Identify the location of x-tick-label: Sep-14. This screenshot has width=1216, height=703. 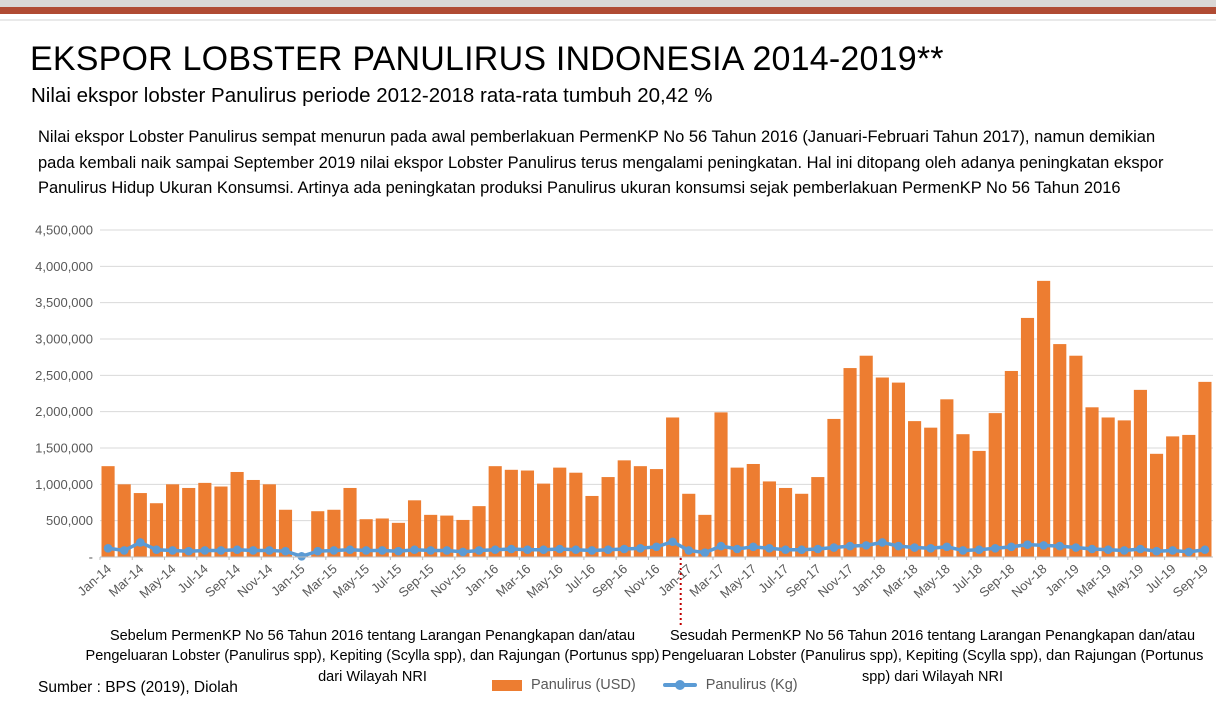
(222, 580).